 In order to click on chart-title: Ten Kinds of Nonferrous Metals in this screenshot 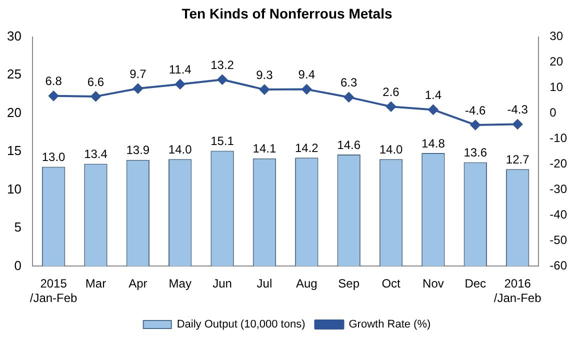, I will do `click(287, 13)`.